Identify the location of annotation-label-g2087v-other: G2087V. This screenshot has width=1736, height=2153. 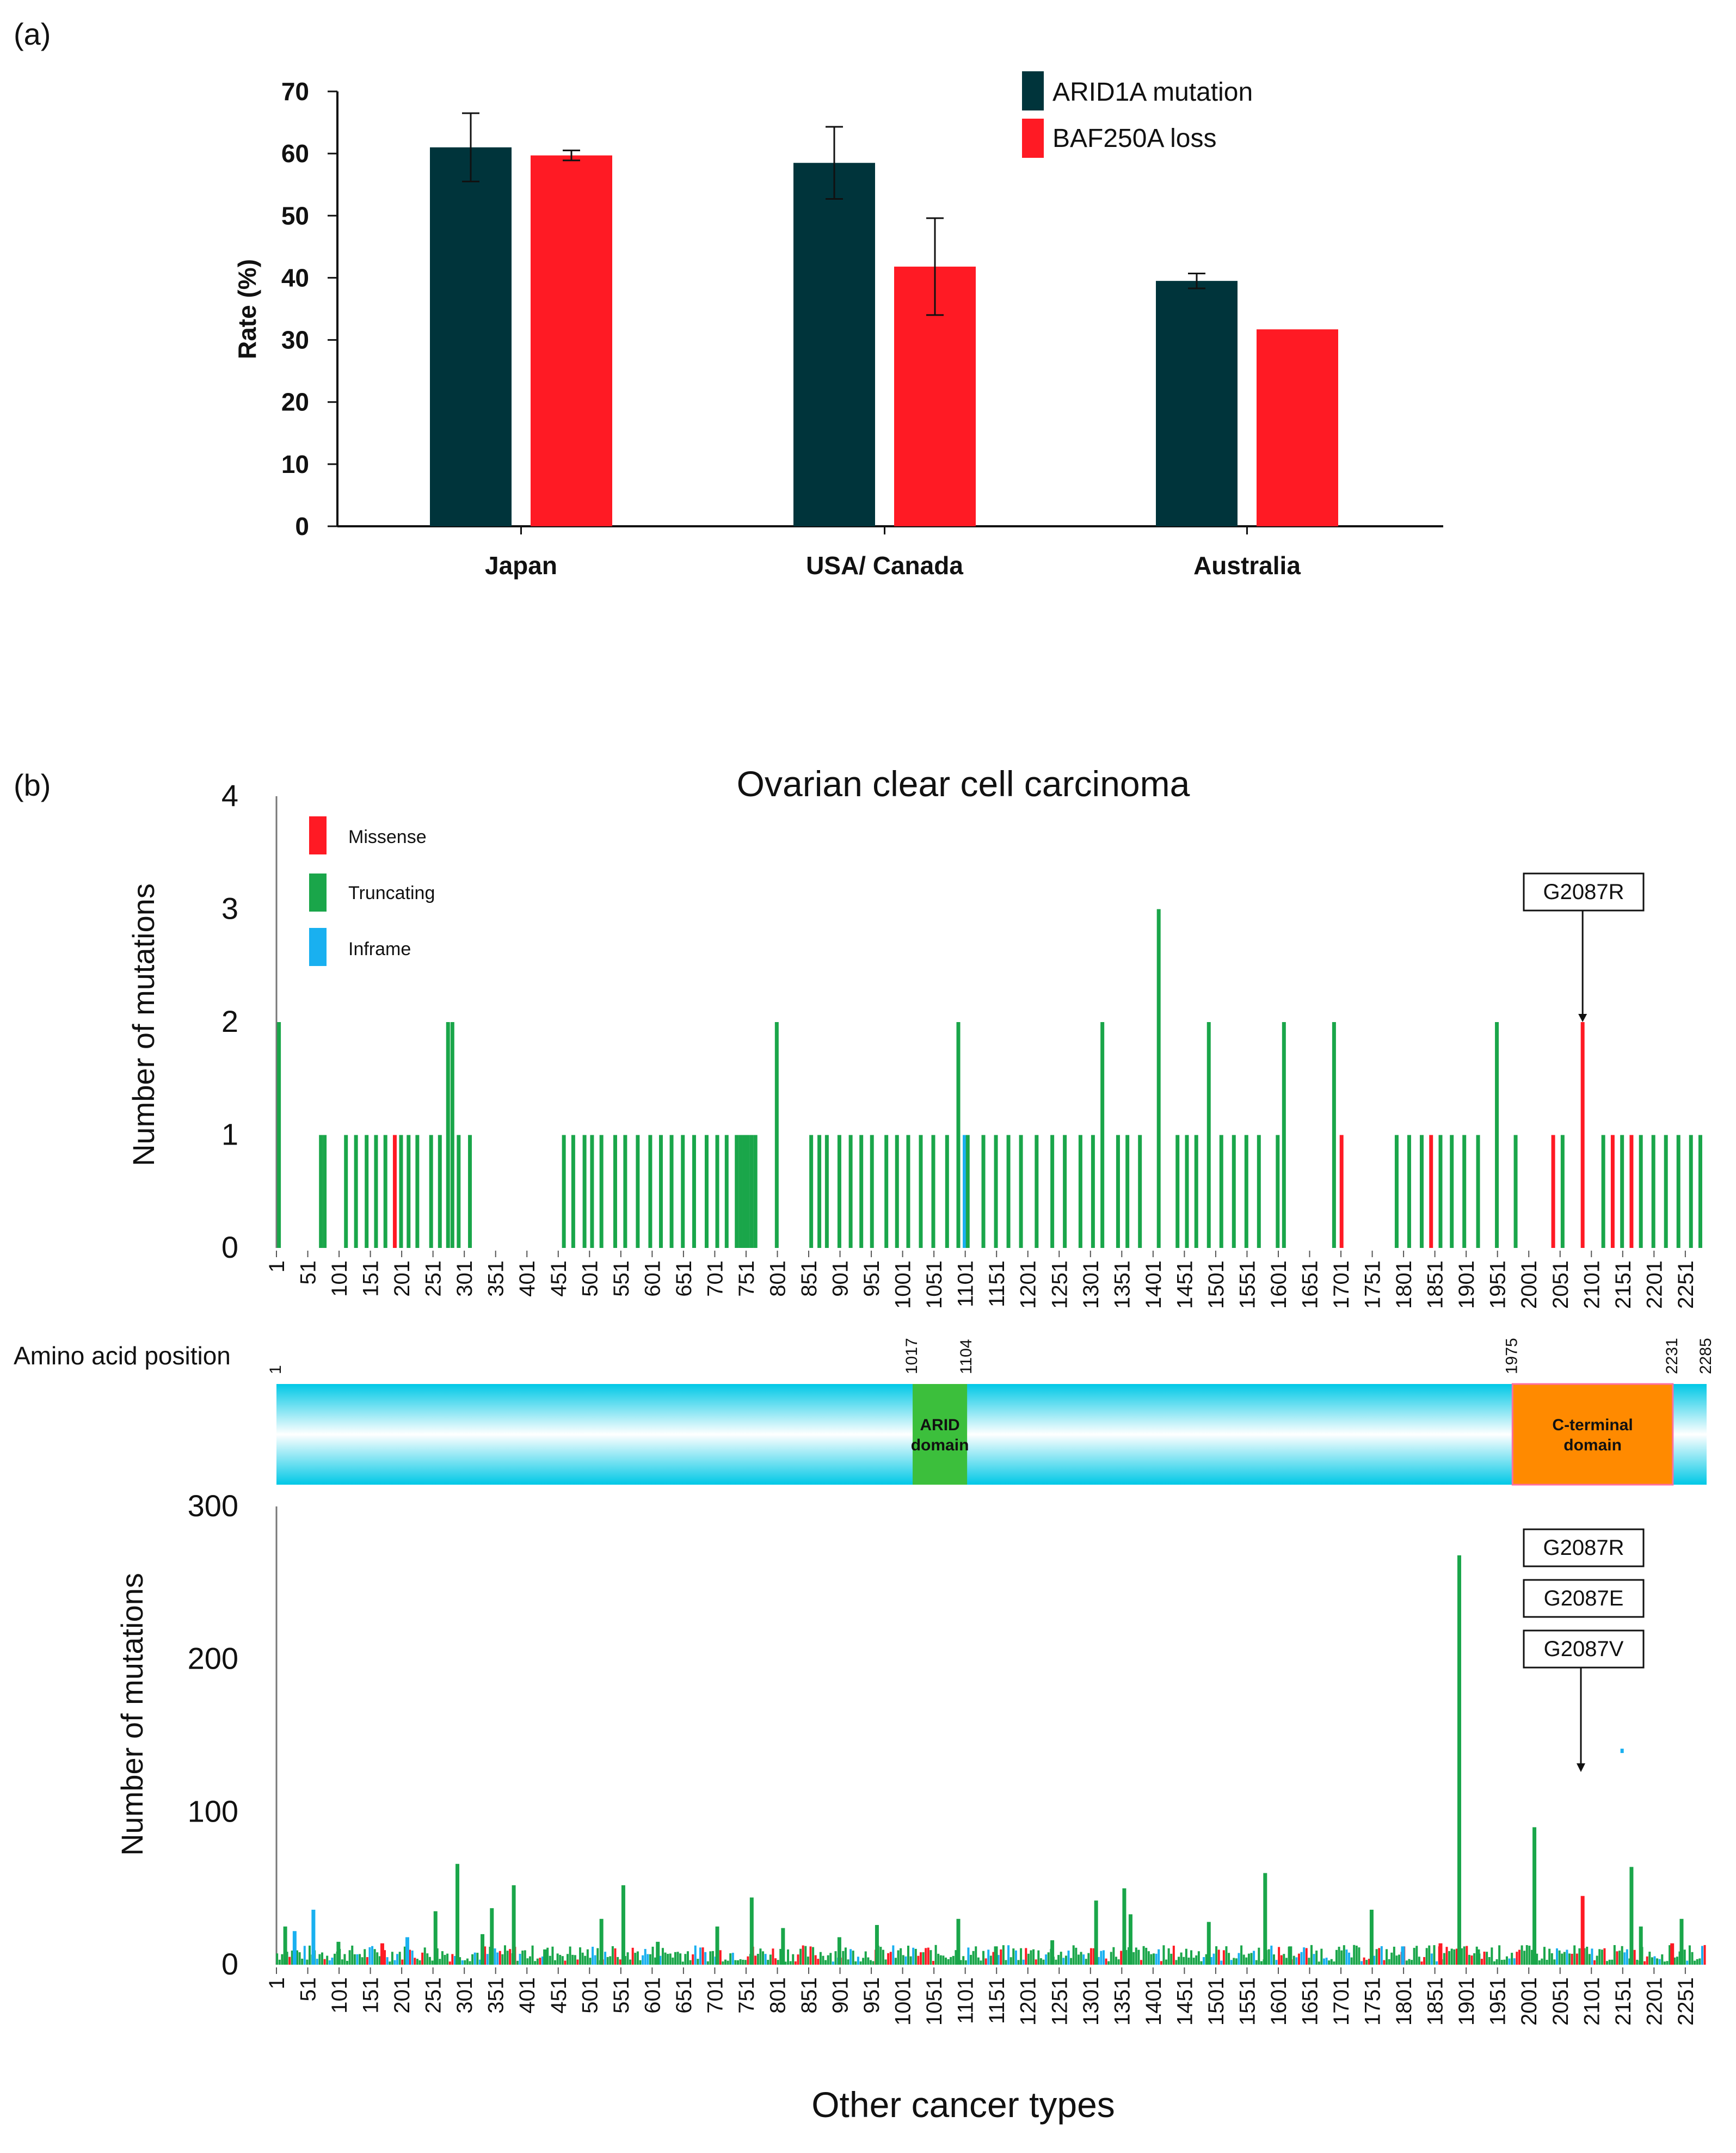
(1584, 1649).